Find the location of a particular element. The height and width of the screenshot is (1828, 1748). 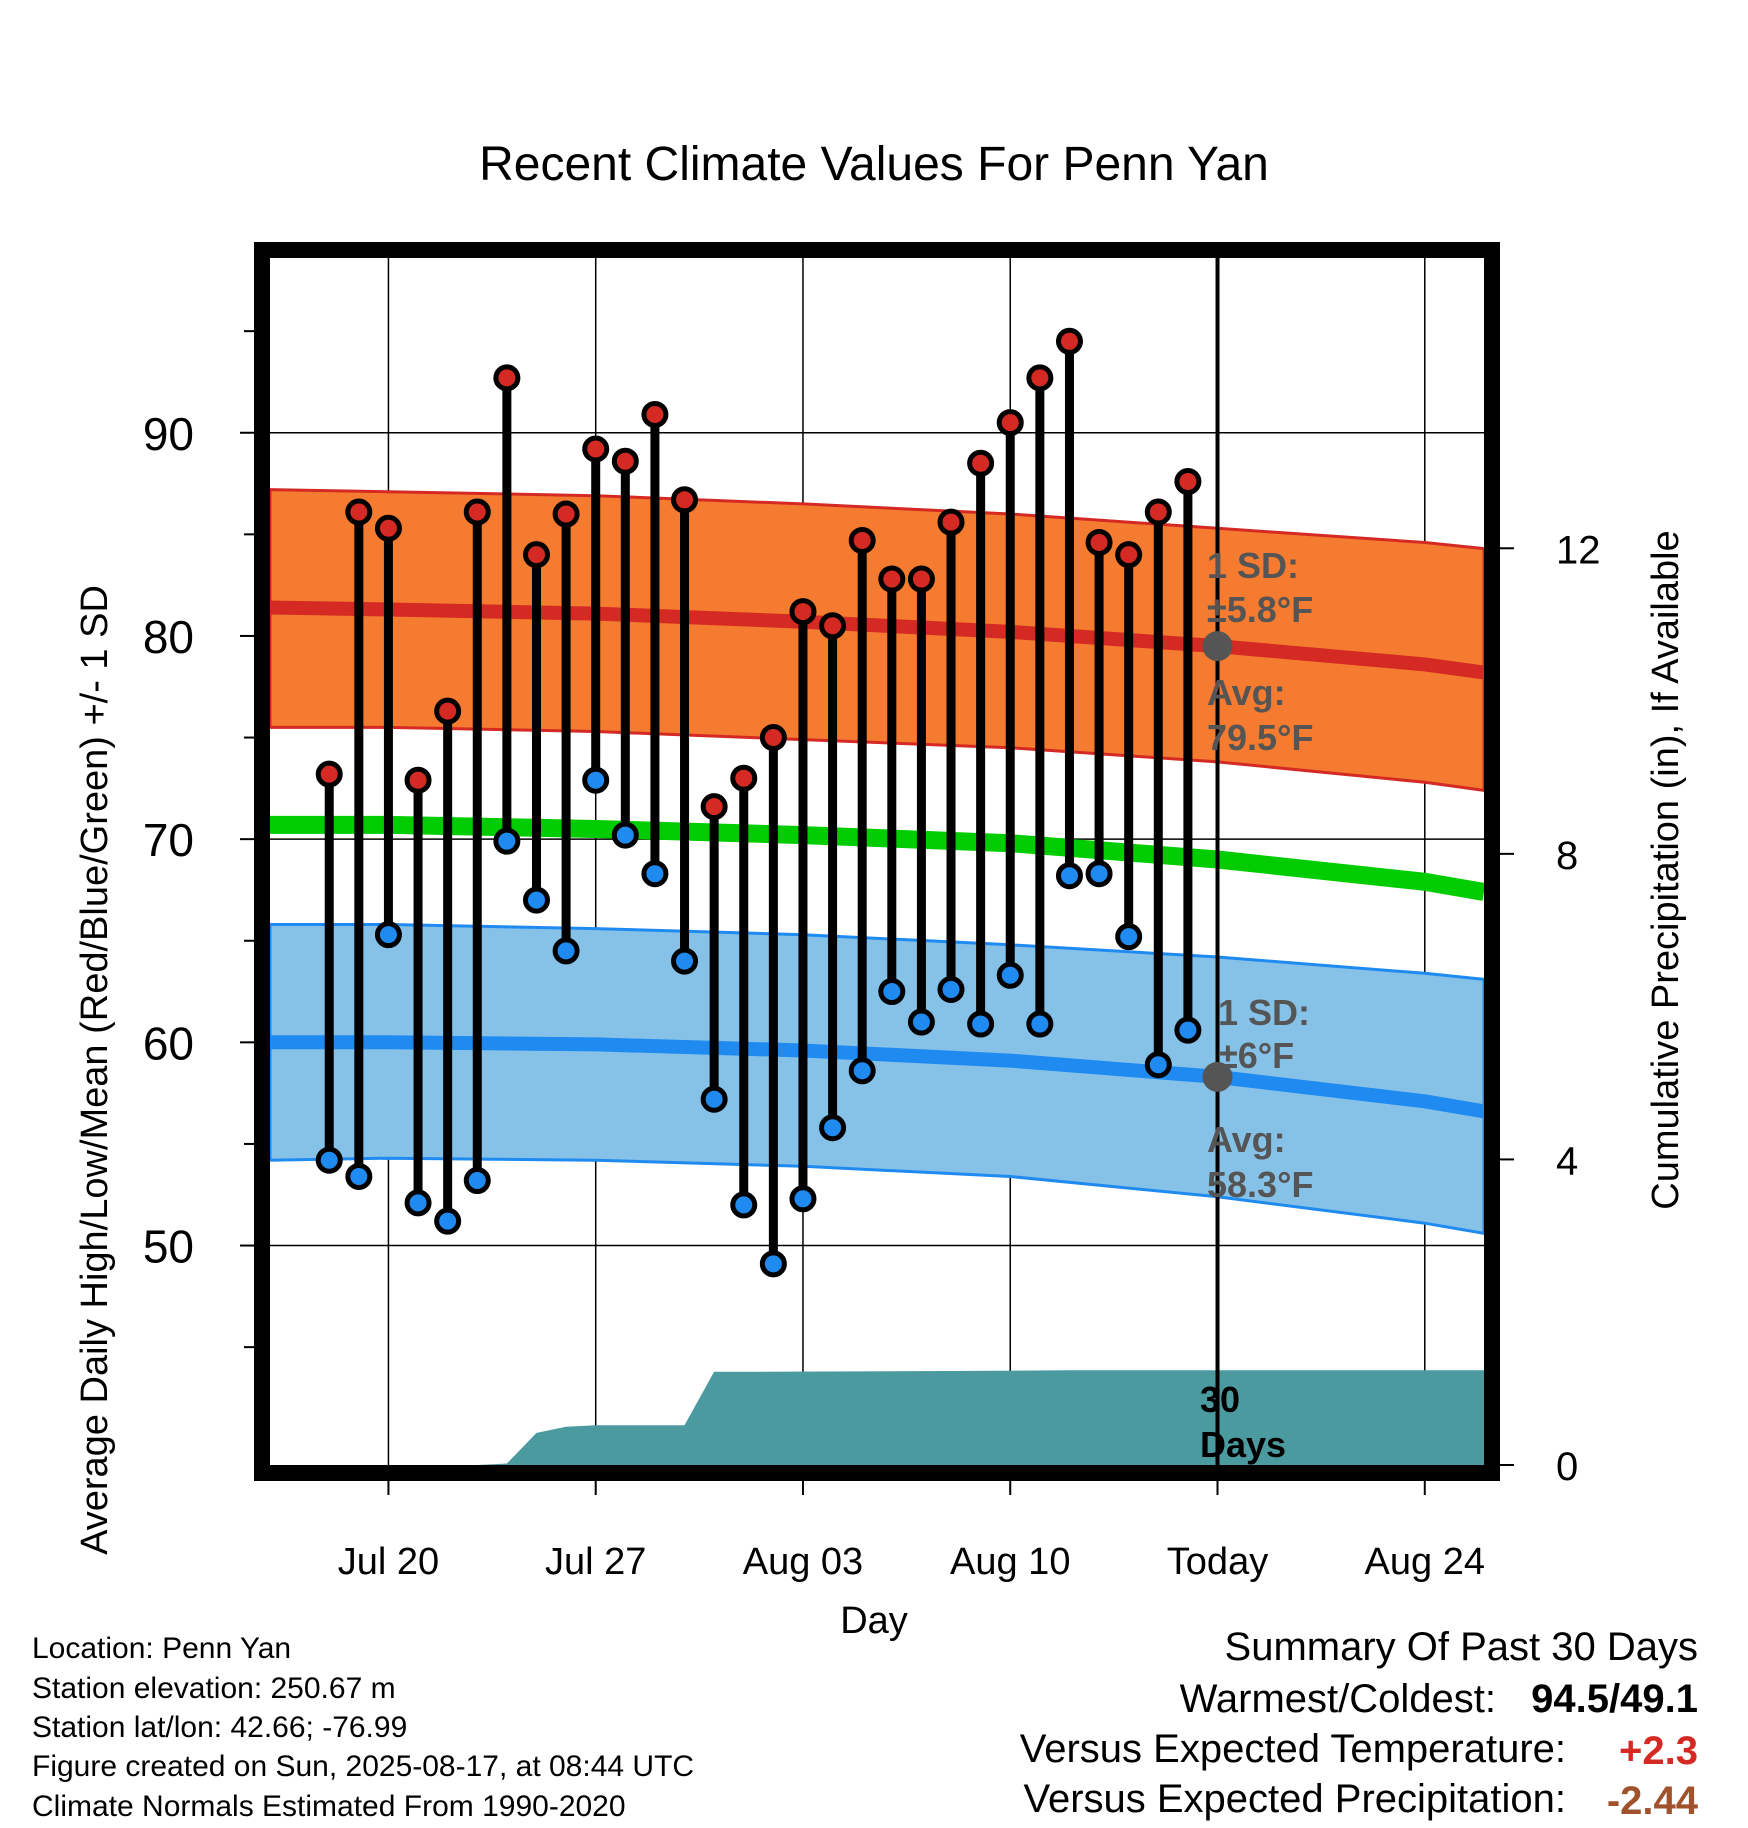

high-today-dot is located at coordinates (1217, 646).